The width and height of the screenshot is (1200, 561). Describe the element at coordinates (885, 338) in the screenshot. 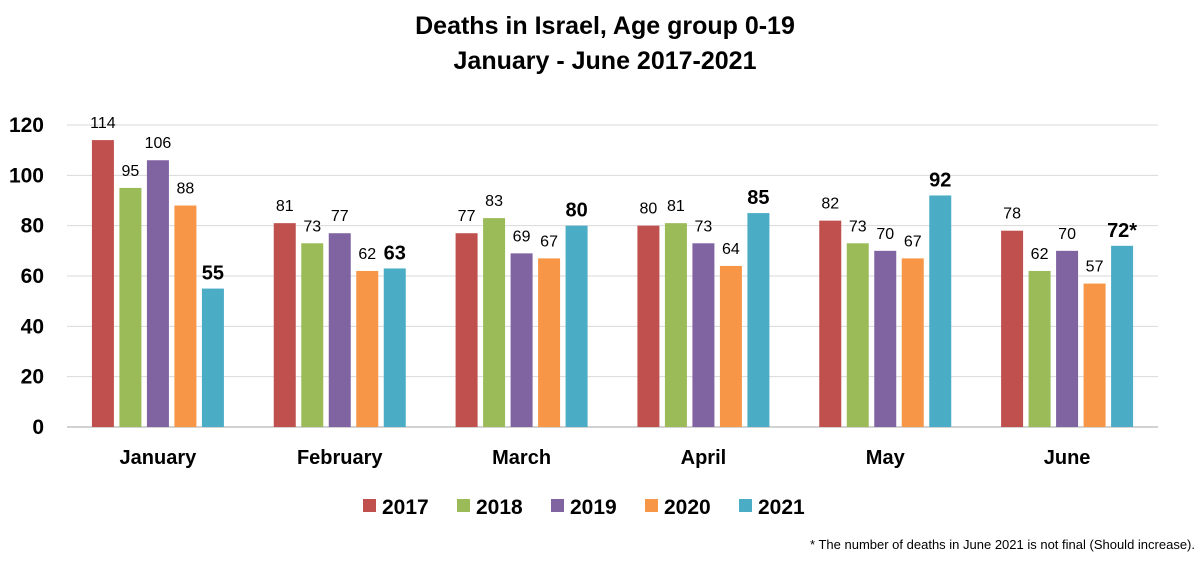

I see `bar-may-2019` at that location.